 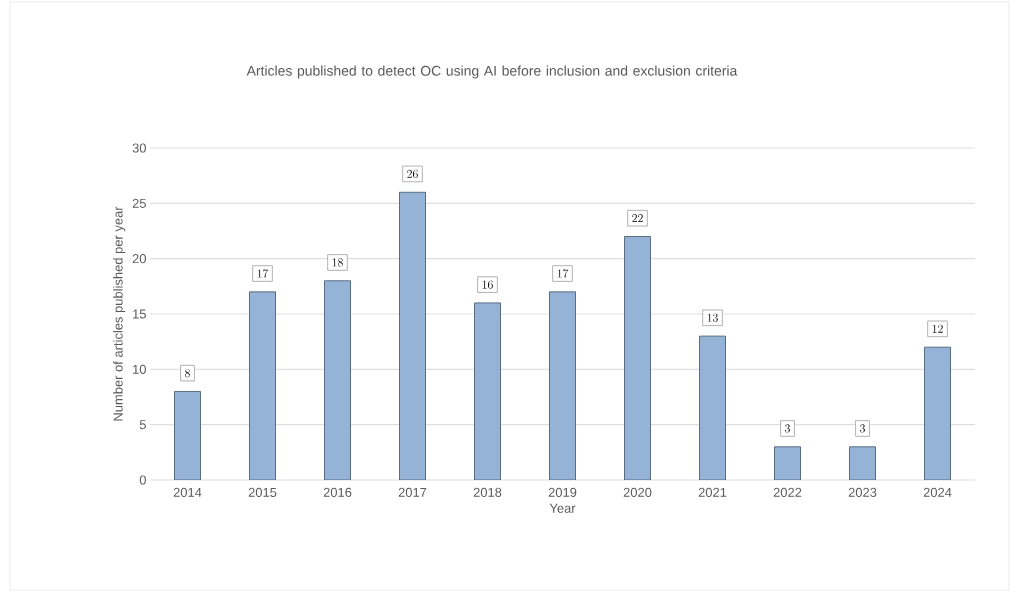 What do you see at coordinates (487, 492) in the screenshot?
I see `x-tick-label: 2018` at bounding box center [487, 492].